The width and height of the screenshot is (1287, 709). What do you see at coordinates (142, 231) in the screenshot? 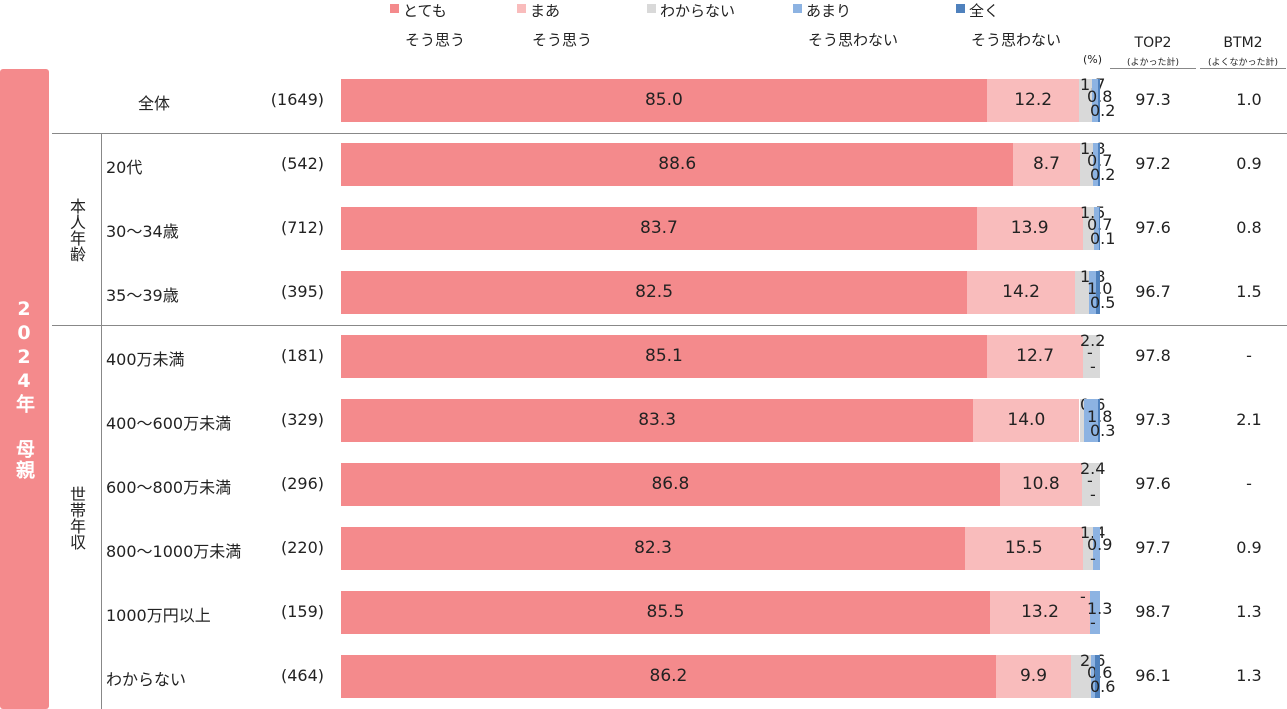
I see `row-label: 30～34歳` at bounding box center [142, 231].